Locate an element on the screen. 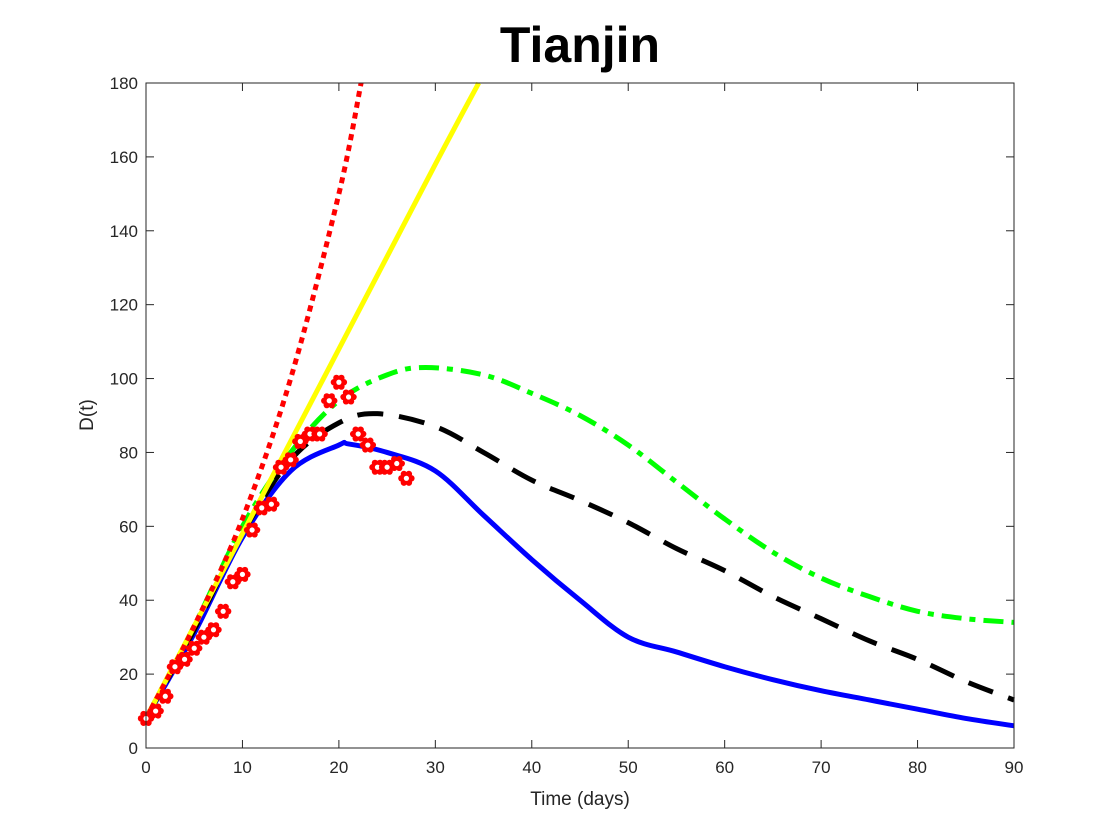 This screenshot has height=840, width=1120. series-red-dotted is located at coordinates (253, 401).